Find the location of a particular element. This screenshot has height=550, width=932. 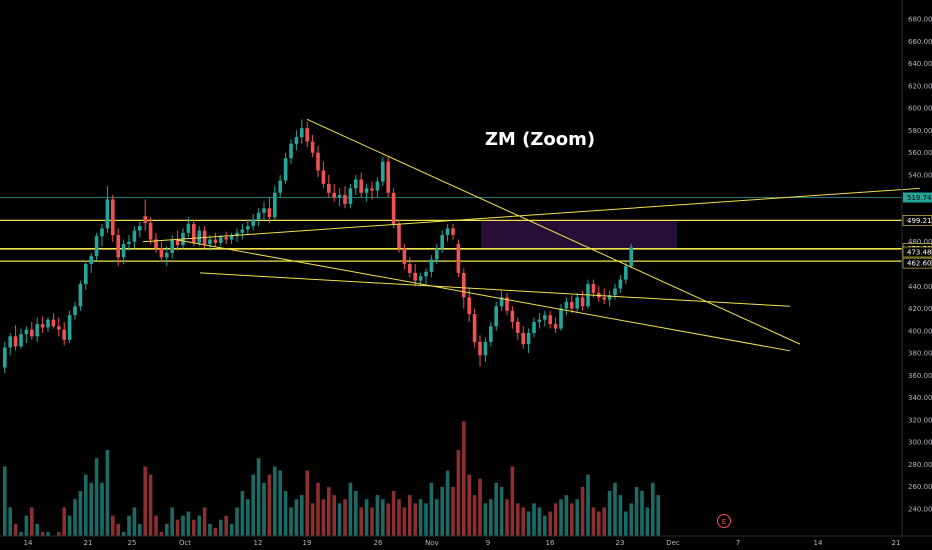

time-axis: 14 21 25 Oct 12 19 26 Nov 9 16 23 Dec 7 14 21 is located at coordinates (466, 541).